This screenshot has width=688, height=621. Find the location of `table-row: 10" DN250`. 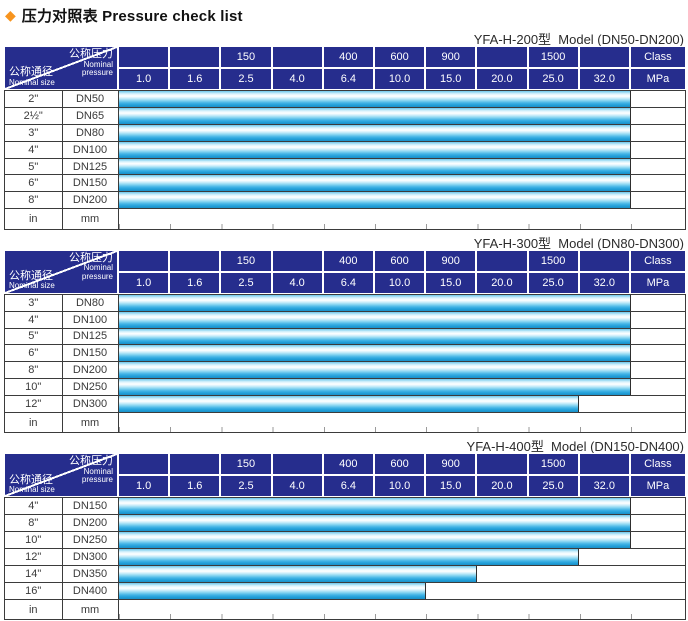

table-row: 10" DN250 is located at coordinates (345, 388).